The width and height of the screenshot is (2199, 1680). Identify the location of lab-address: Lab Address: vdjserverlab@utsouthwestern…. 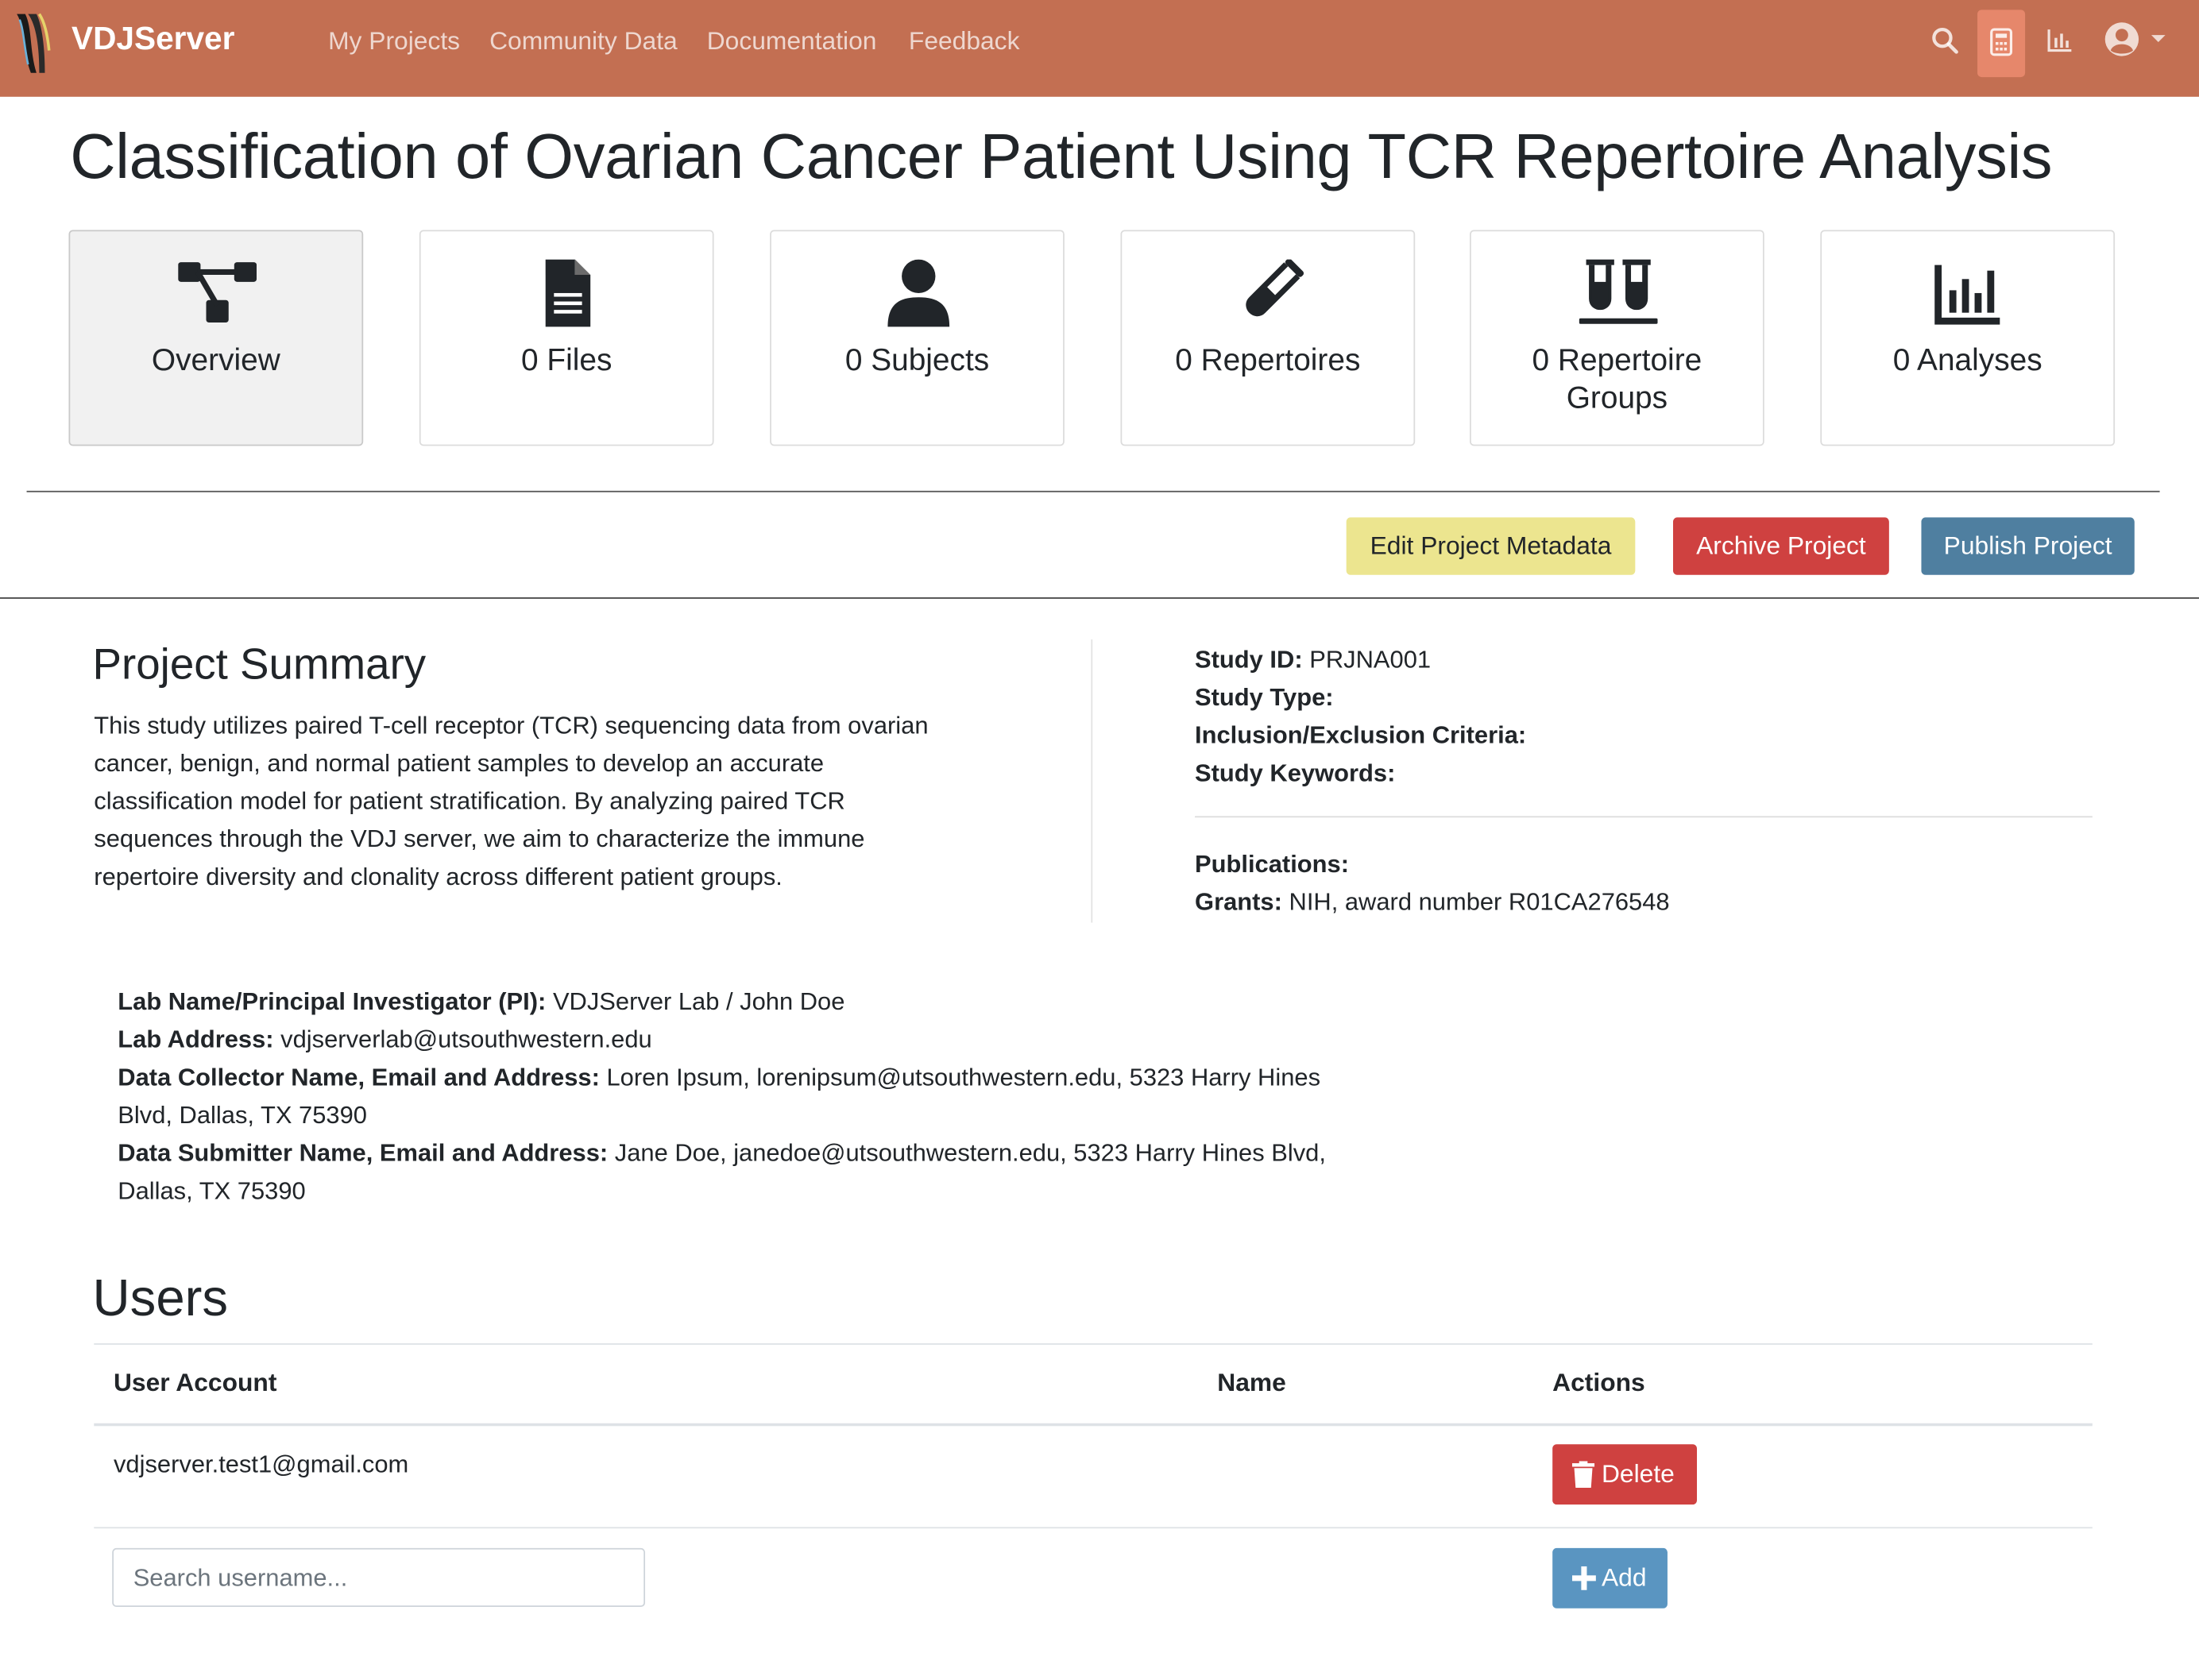
(385, 1039).